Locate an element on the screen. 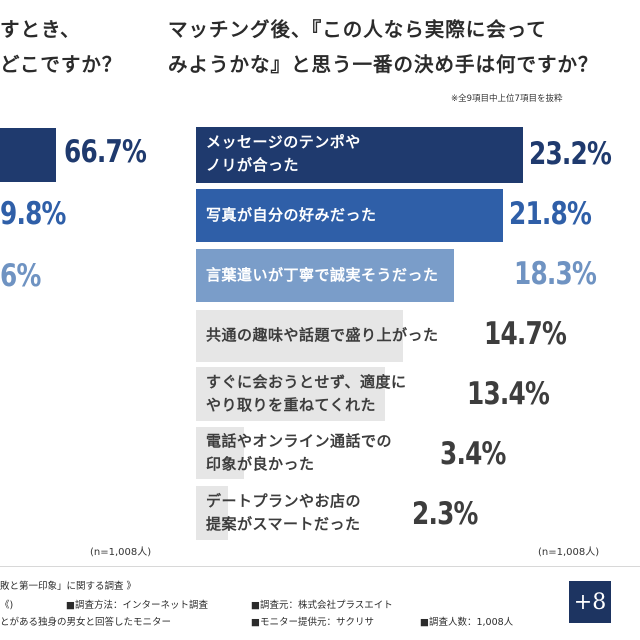 Image resolution: width=640 pixels, height=640 pixels. value-label-7: 2.3% is located at coordinates (445, 514).